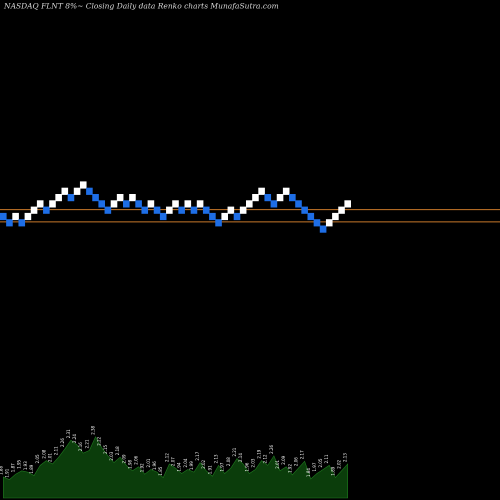  Describe the element at coordinates (93, 429) in the screenshot. I see `volume-label: 2.38` at that location.